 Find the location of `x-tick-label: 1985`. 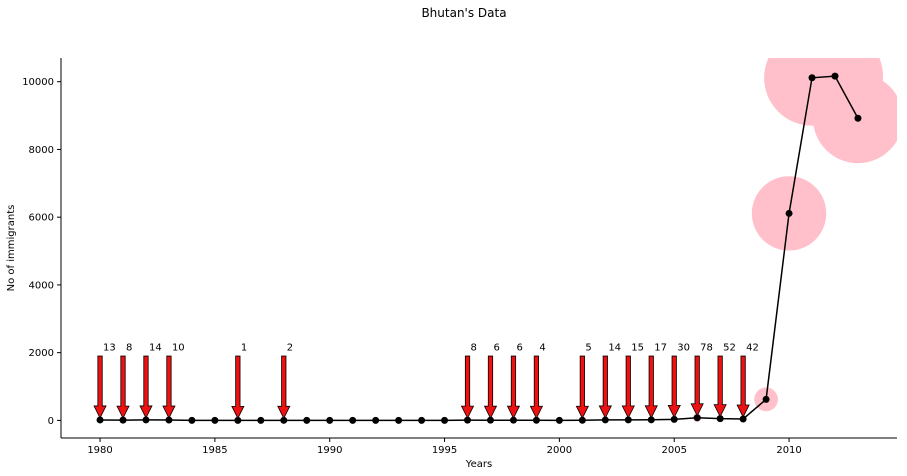

x-tick-label: 1985 is located at coordinates (214, 450).